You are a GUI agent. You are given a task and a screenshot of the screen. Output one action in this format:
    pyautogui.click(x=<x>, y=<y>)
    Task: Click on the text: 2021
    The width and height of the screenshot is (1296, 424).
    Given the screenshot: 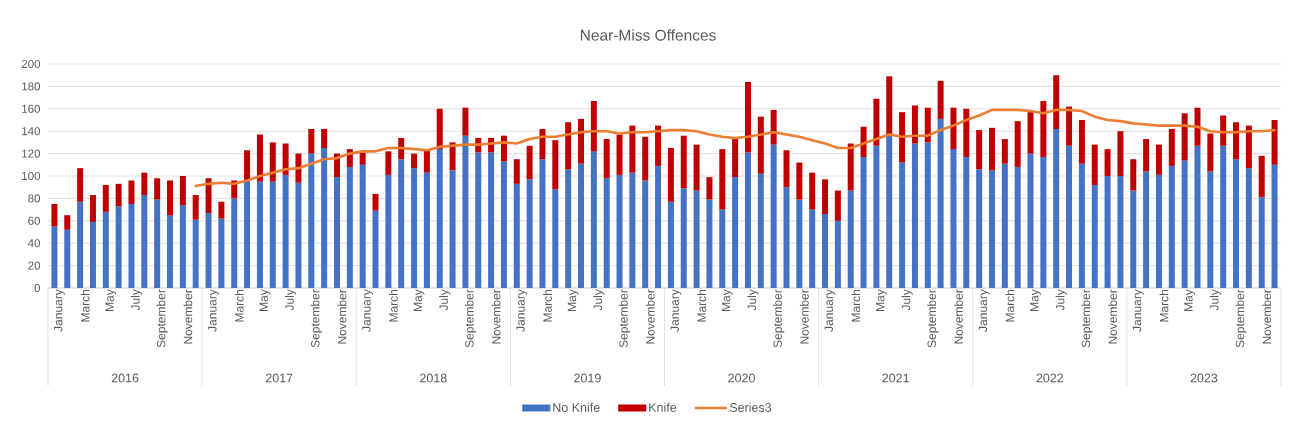 What is the action you would take?
    pyautogui.click(x=895, y=378)
    